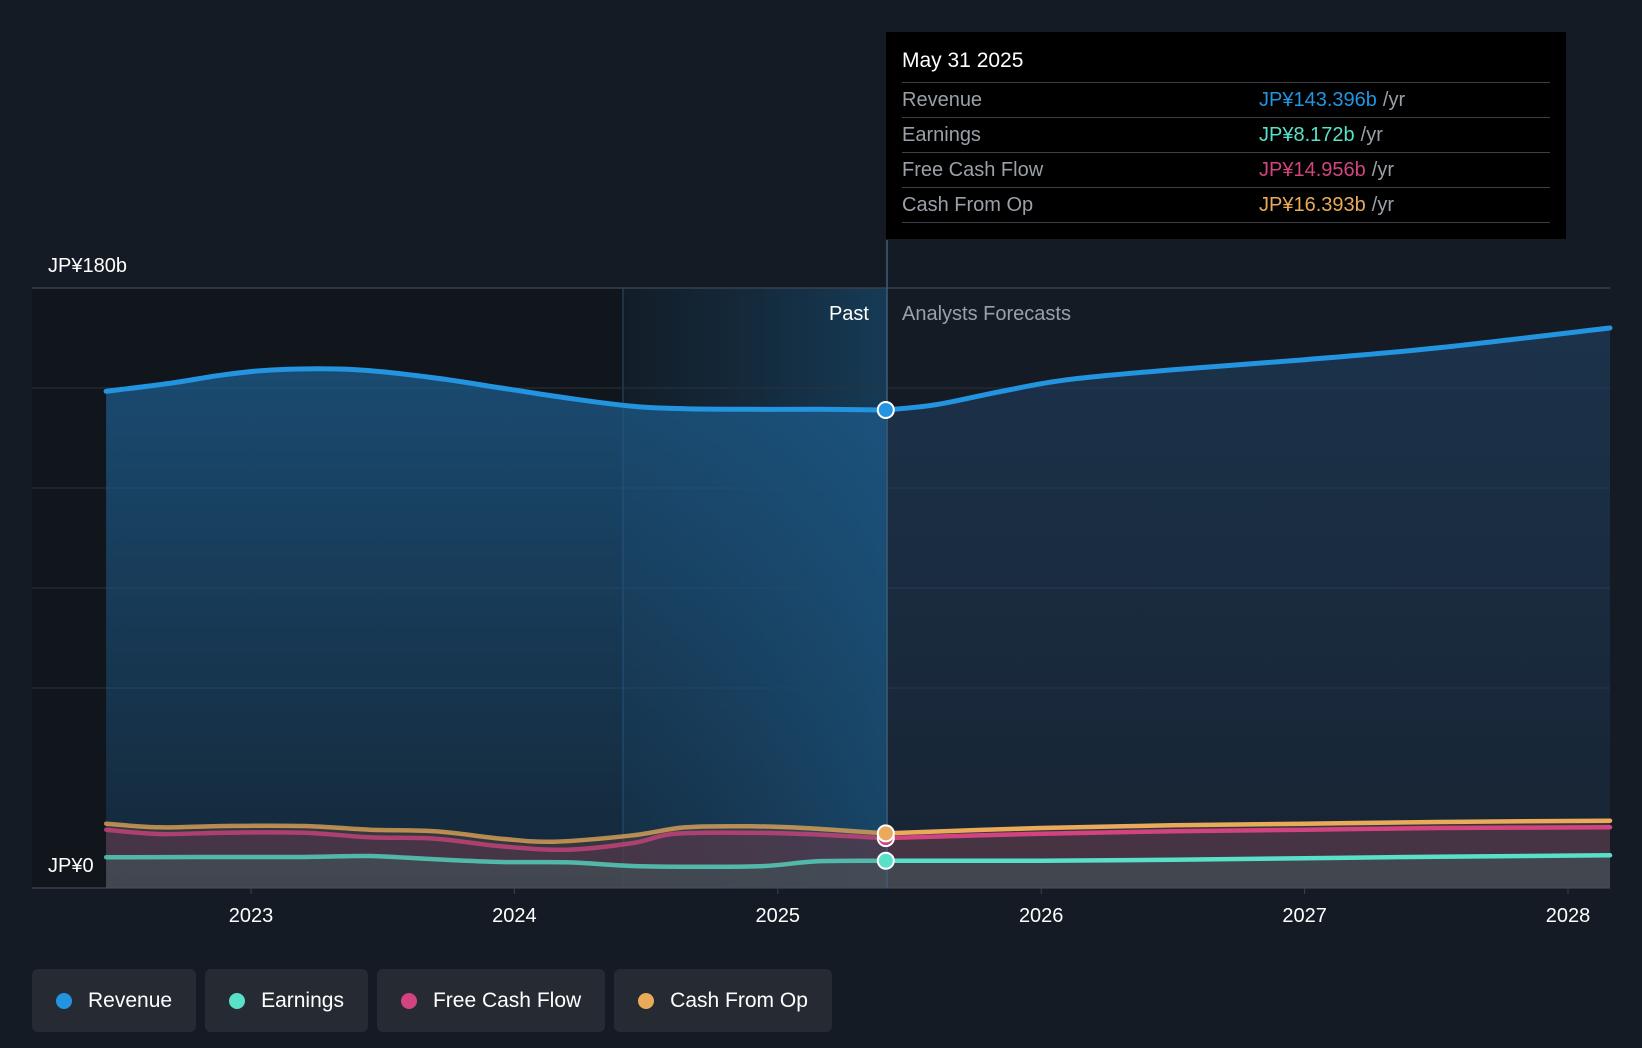 The width and height of the screenshot is (1642, 1048). I want to click on tooltip-label: Free Cash Flow, so click(973, 170).